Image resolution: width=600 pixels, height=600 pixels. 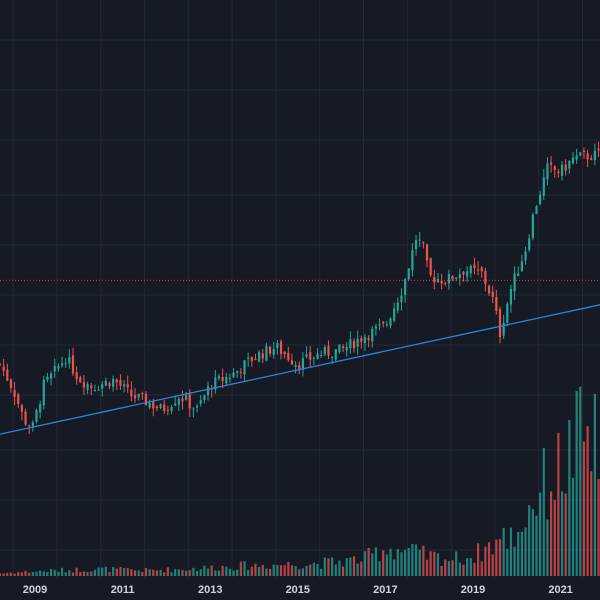 I want to click on x-axis: 2009 2011 2013 2015 2017 2019 2021, so click(x=298, y=590).